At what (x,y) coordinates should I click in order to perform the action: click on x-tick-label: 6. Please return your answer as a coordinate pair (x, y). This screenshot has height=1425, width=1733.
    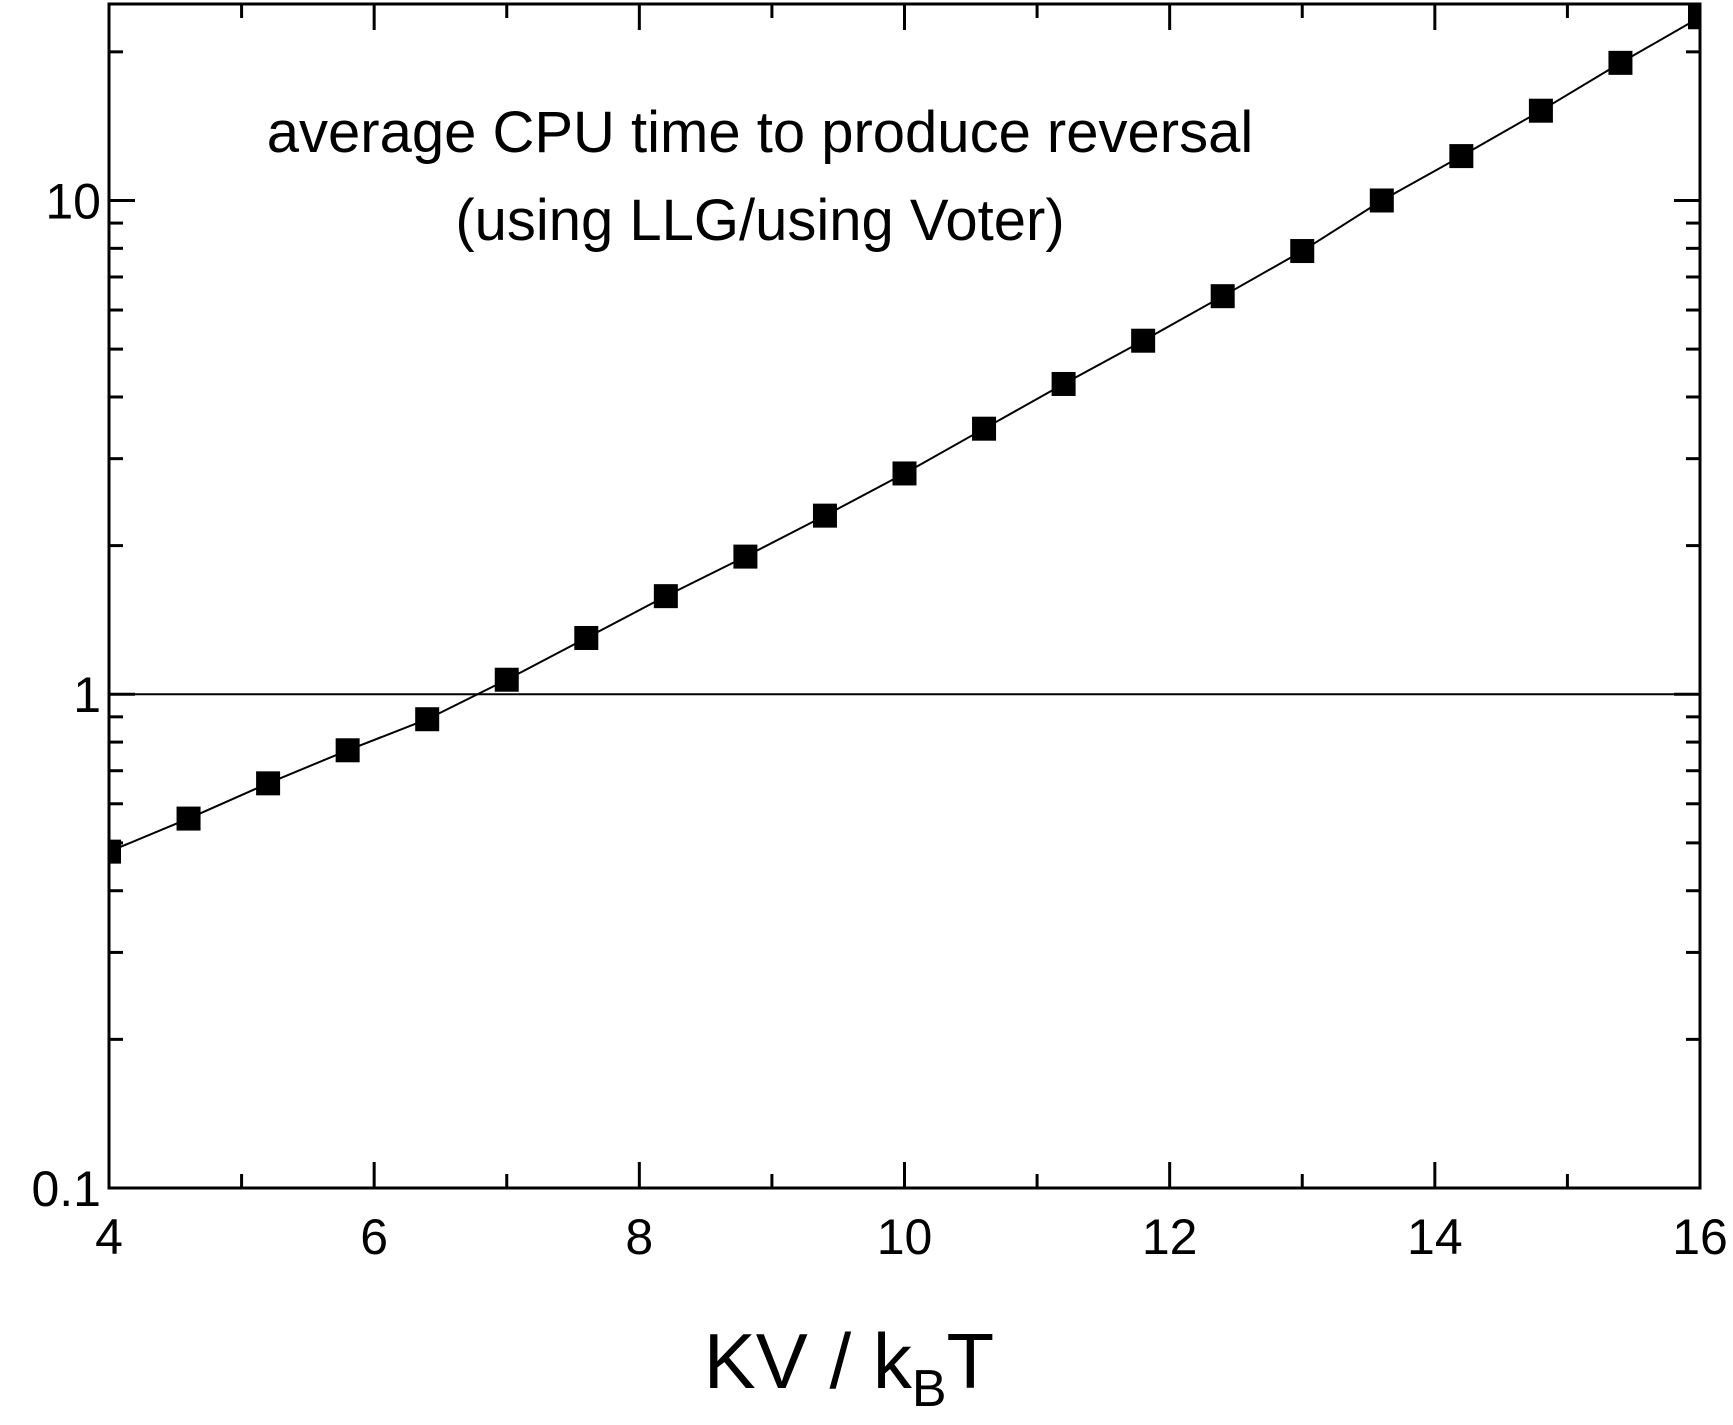
    Looking at the image, I should click on (374, 1237).